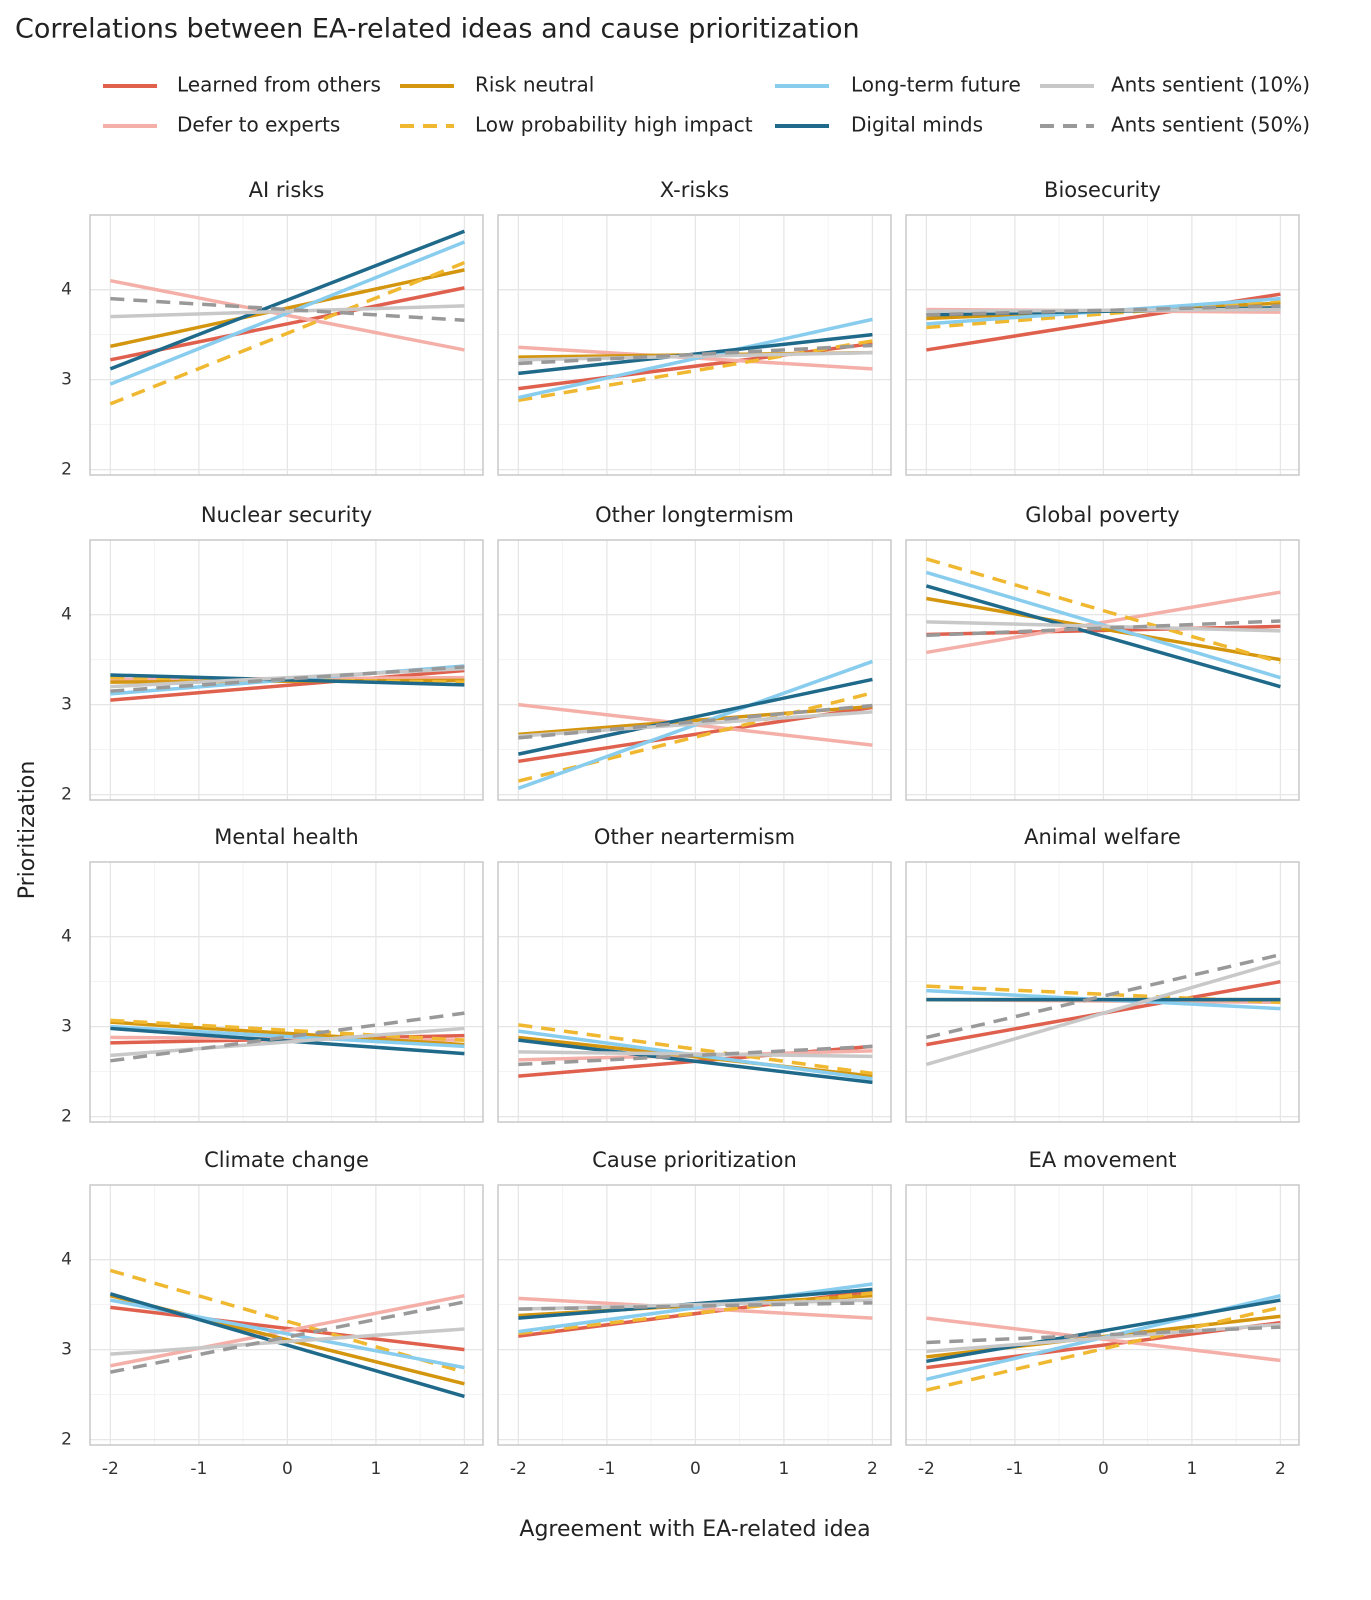 The height and width of the screenshot is (1600, 1371). Describe the element at coordinates (279, 85) in the screenshot. I see `legend-label: Learned from others` at that location.